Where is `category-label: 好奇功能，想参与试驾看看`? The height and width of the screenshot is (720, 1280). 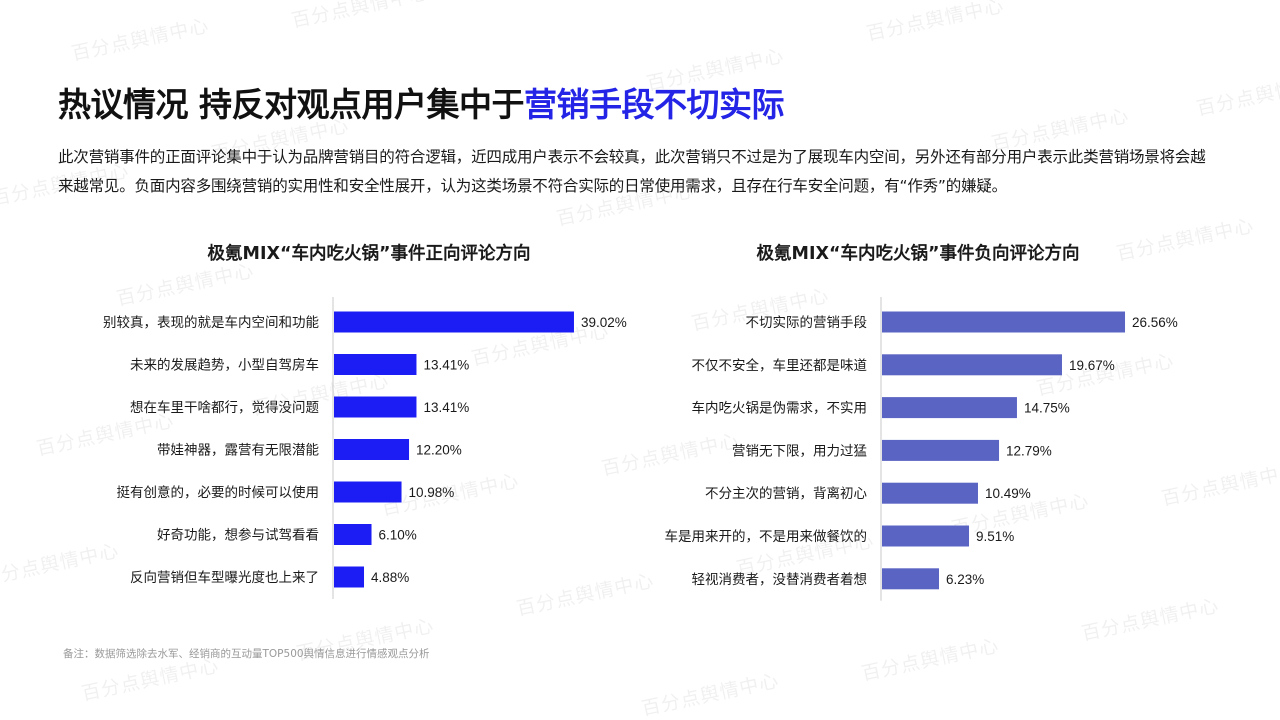 category-label: 好奇功能，想参与试驾看看 is located at coordinates (238, 535).